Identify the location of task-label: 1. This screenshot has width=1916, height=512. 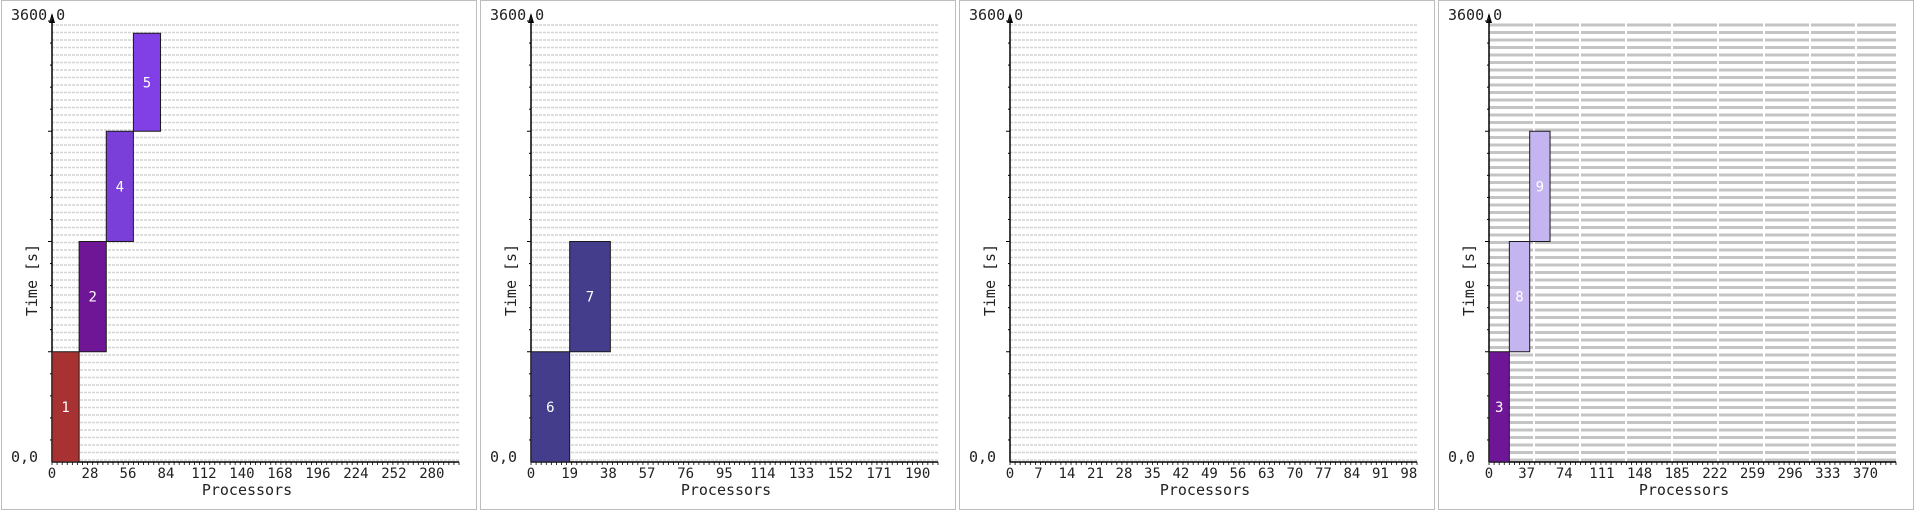
(65, 408).